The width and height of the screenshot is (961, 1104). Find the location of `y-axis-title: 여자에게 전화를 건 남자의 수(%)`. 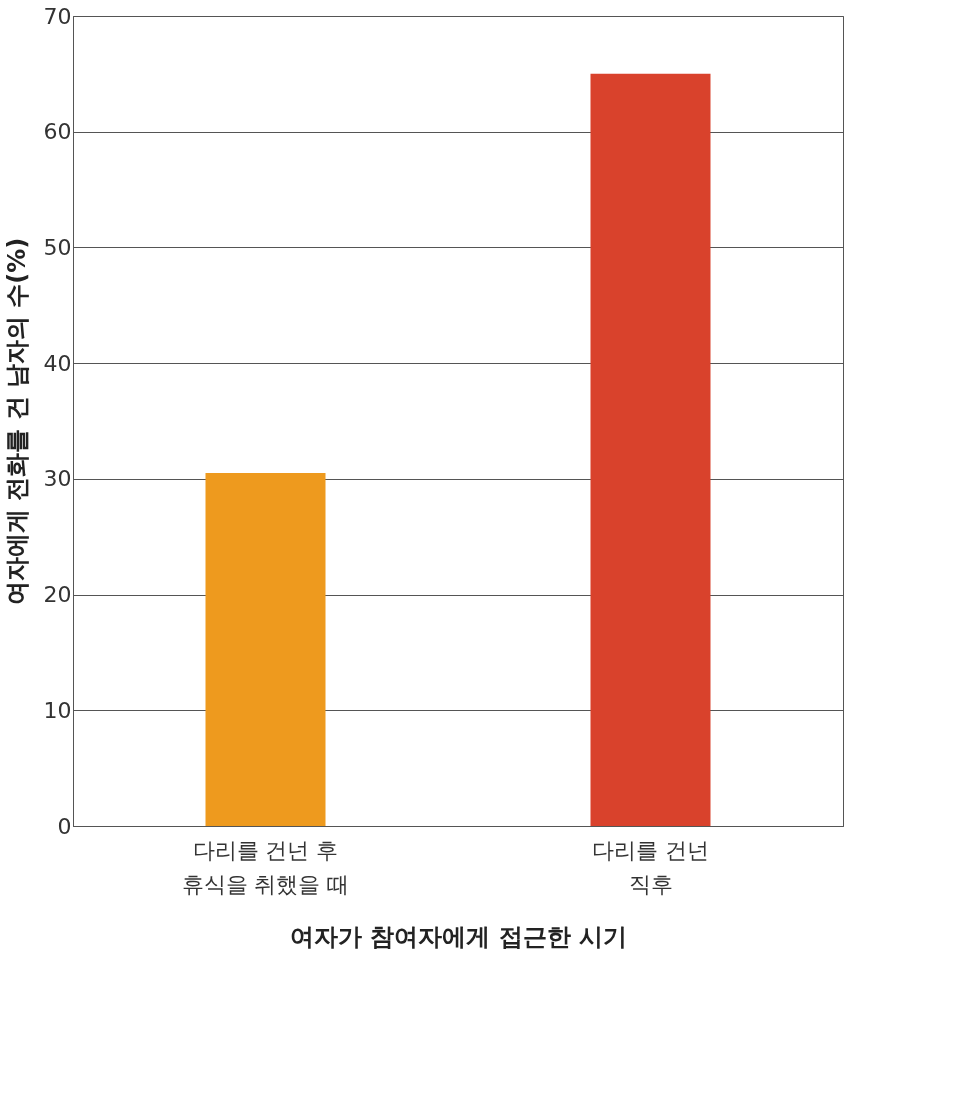

y-axis-title: 여자에게 전화를 건 남자의 수(%) is located at coordinates (16, 421).